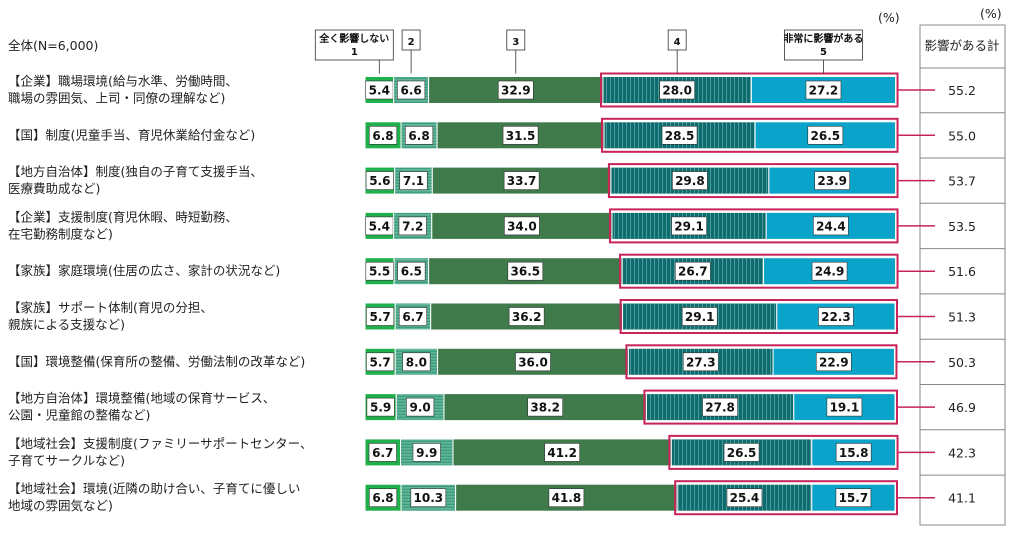 The image size is (1024, 536). What do you see at coordinates (66, 460) in the screenshot?
I see `category-label: 子育てサークルなど)` at bounding box center [66, 460].